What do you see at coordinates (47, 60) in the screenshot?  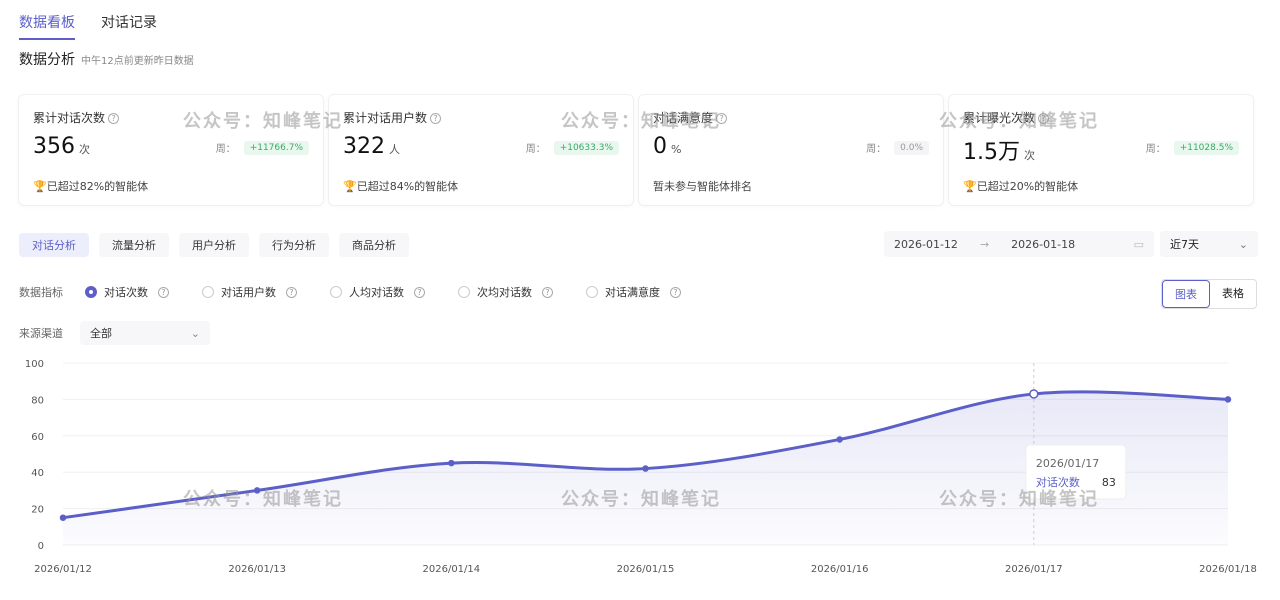 I see `section-title: 数据分析` at bounding box center [47, 60].